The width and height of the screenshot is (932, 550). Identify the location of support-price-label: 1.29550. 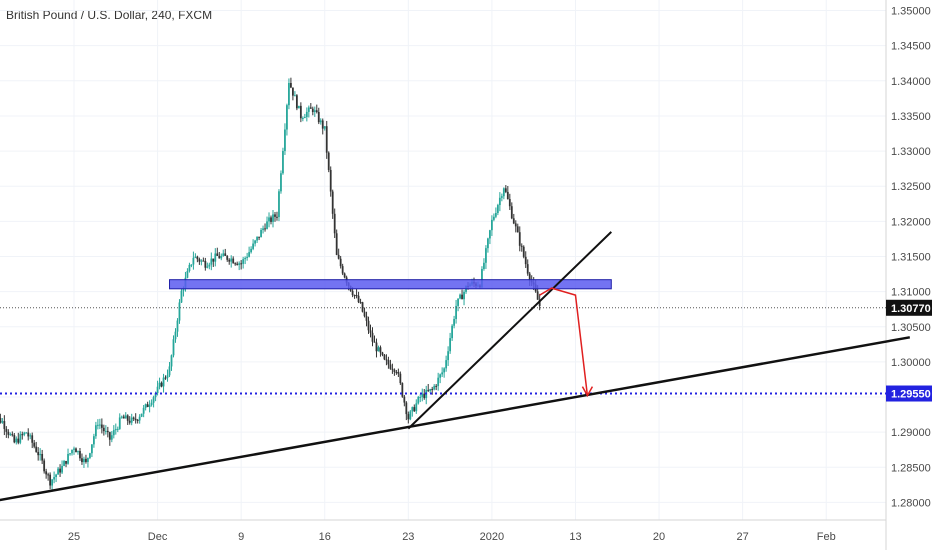
(911, 395).